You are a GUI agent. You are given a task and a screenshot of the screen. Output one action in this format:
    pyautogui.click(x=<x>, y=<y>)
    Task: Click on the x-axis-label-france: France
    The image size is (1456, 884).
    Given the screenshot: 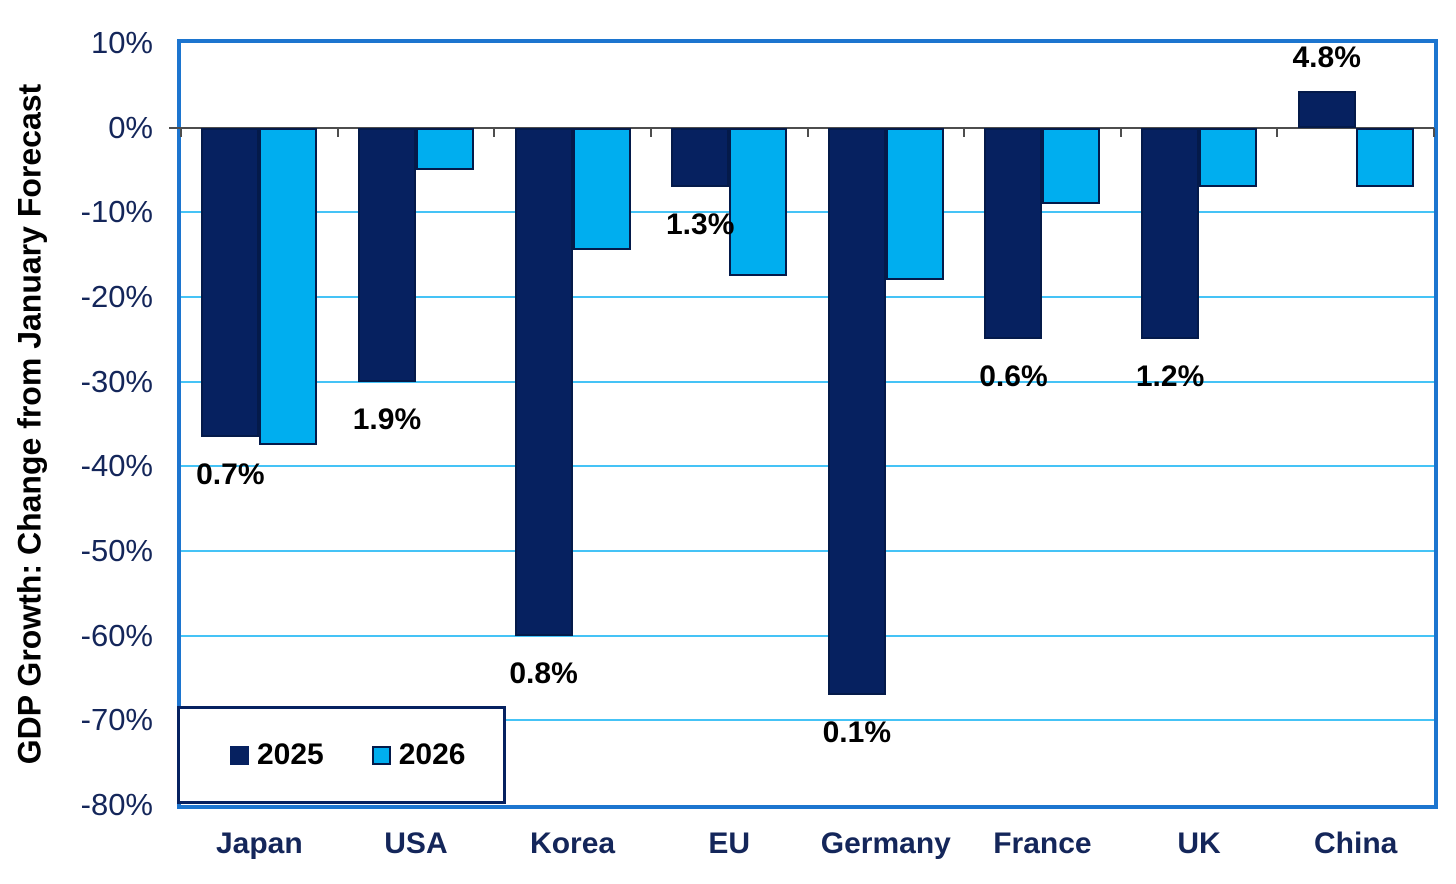 What is the action you would take?
    pyautogui.click(x=1042, y=843)
    